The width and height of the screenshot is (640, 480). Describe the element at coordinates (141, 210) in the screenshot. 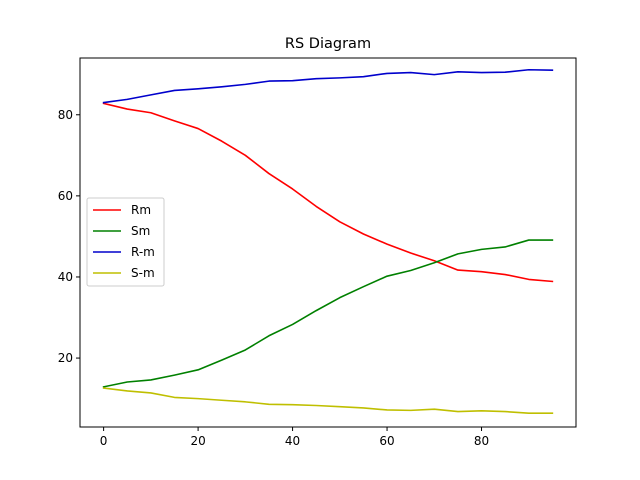

I see `legend-label: Rm` at that location.